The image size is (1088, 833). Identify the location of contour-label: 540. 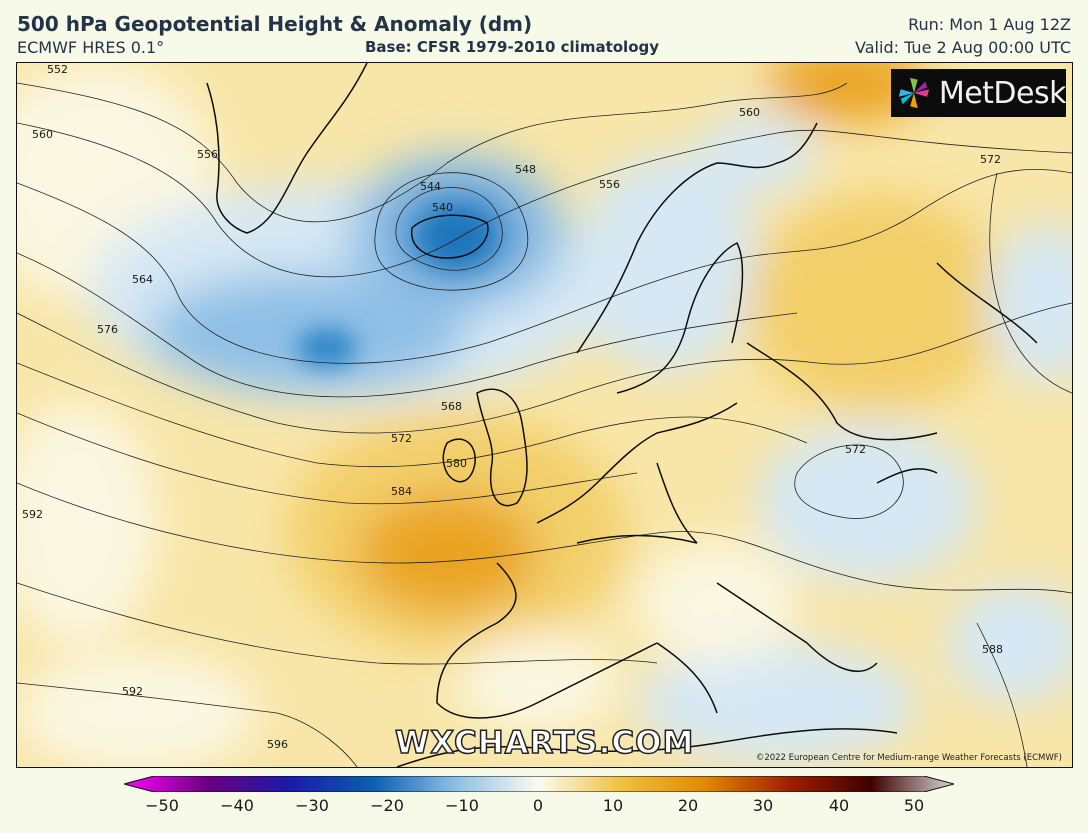
(442, 207).